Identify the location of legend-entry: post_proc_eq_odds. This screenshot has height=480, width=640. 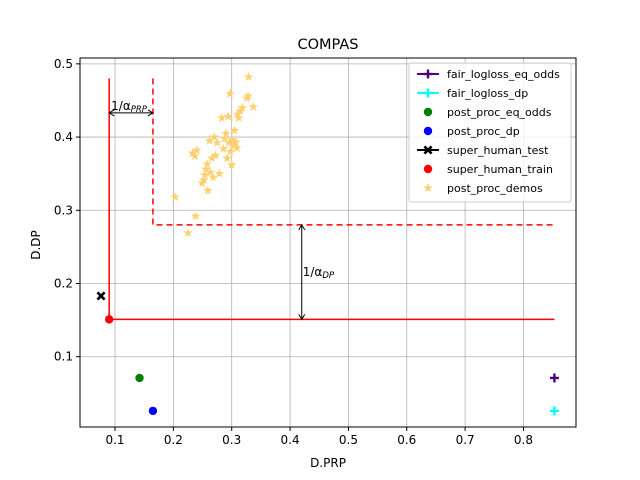
(487, 112).